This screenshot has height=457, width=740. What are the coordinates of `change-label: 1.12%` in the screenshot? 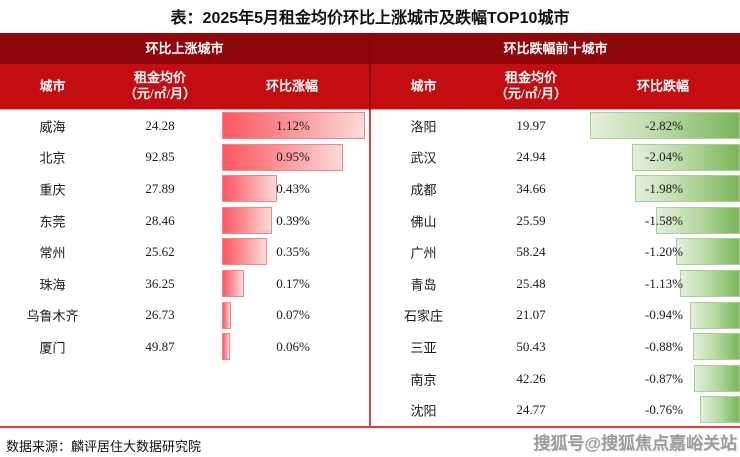 It's located at (293, 125).